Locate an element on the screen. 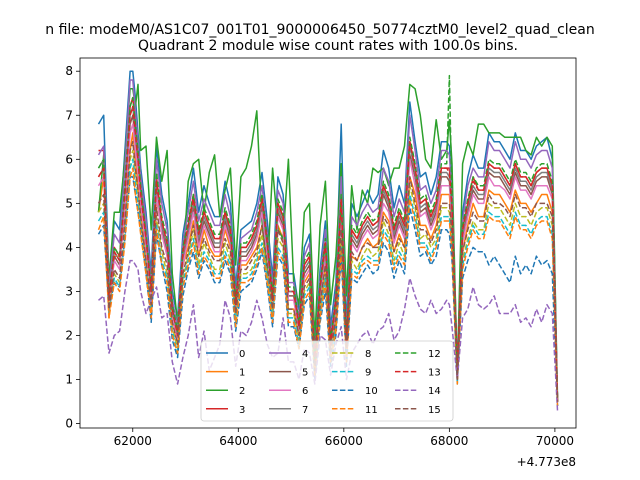 The image size is (640, 480). legend-label-6: 6 is located at coordinates (305, 391).